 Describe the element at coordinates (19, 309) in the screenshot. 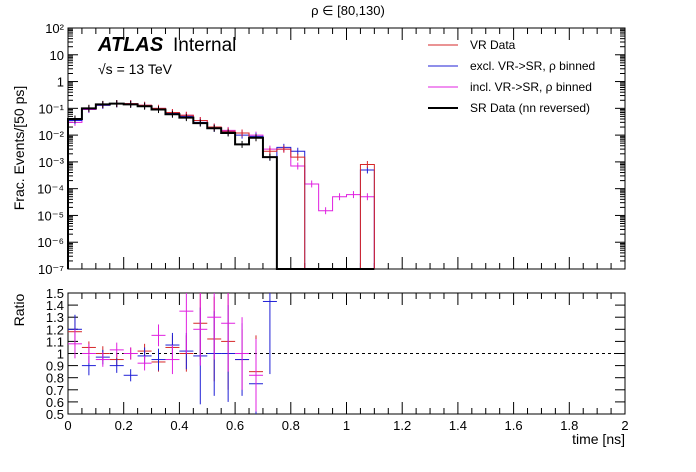

I see `ratio-y-axis-label: Ratio` at that location.